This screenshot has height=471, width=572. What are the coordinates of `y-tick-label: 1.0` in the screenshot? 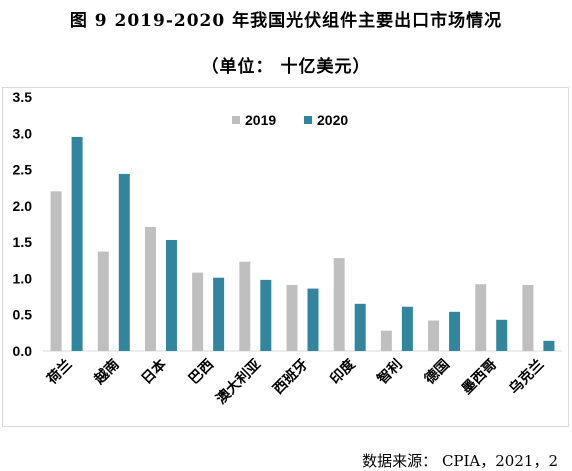 It's located at (23, 278).